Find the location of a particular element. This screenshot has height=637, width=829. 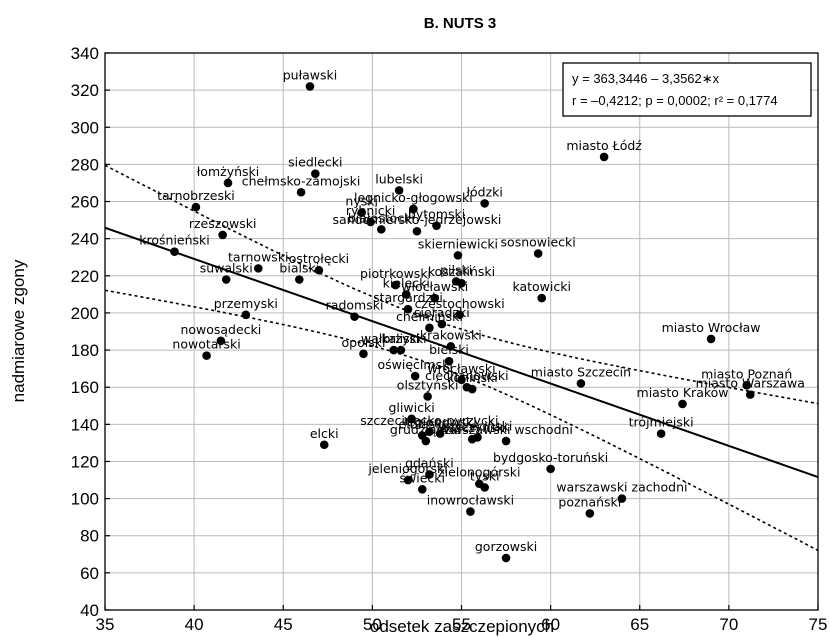

data-label: tyski is located at coordinates (485, 475).